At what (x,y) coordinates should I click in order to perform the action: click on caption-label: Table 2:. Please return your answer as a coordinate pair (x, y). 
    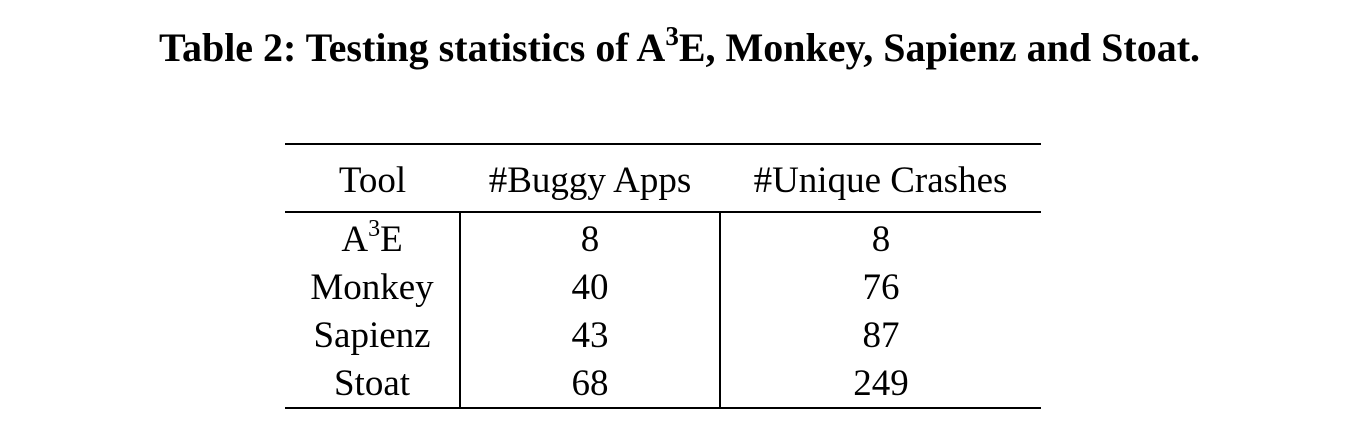
    Looking at the image, I should click on (227, 47).